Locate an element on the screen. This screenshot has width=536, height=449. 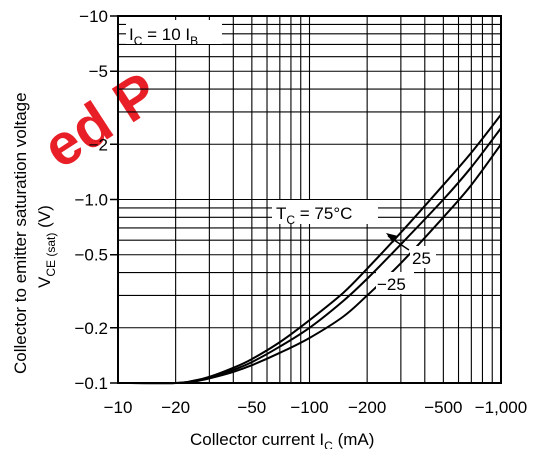
y-axis-label-main: V is located at coordinates (44, 282).